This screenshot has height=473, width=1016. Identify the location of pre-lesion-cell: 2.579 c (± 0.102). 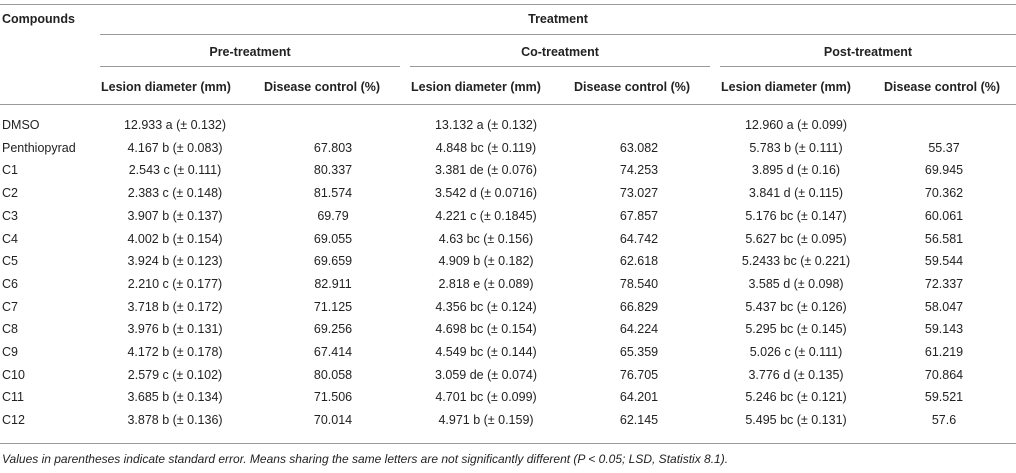
(175, 375).